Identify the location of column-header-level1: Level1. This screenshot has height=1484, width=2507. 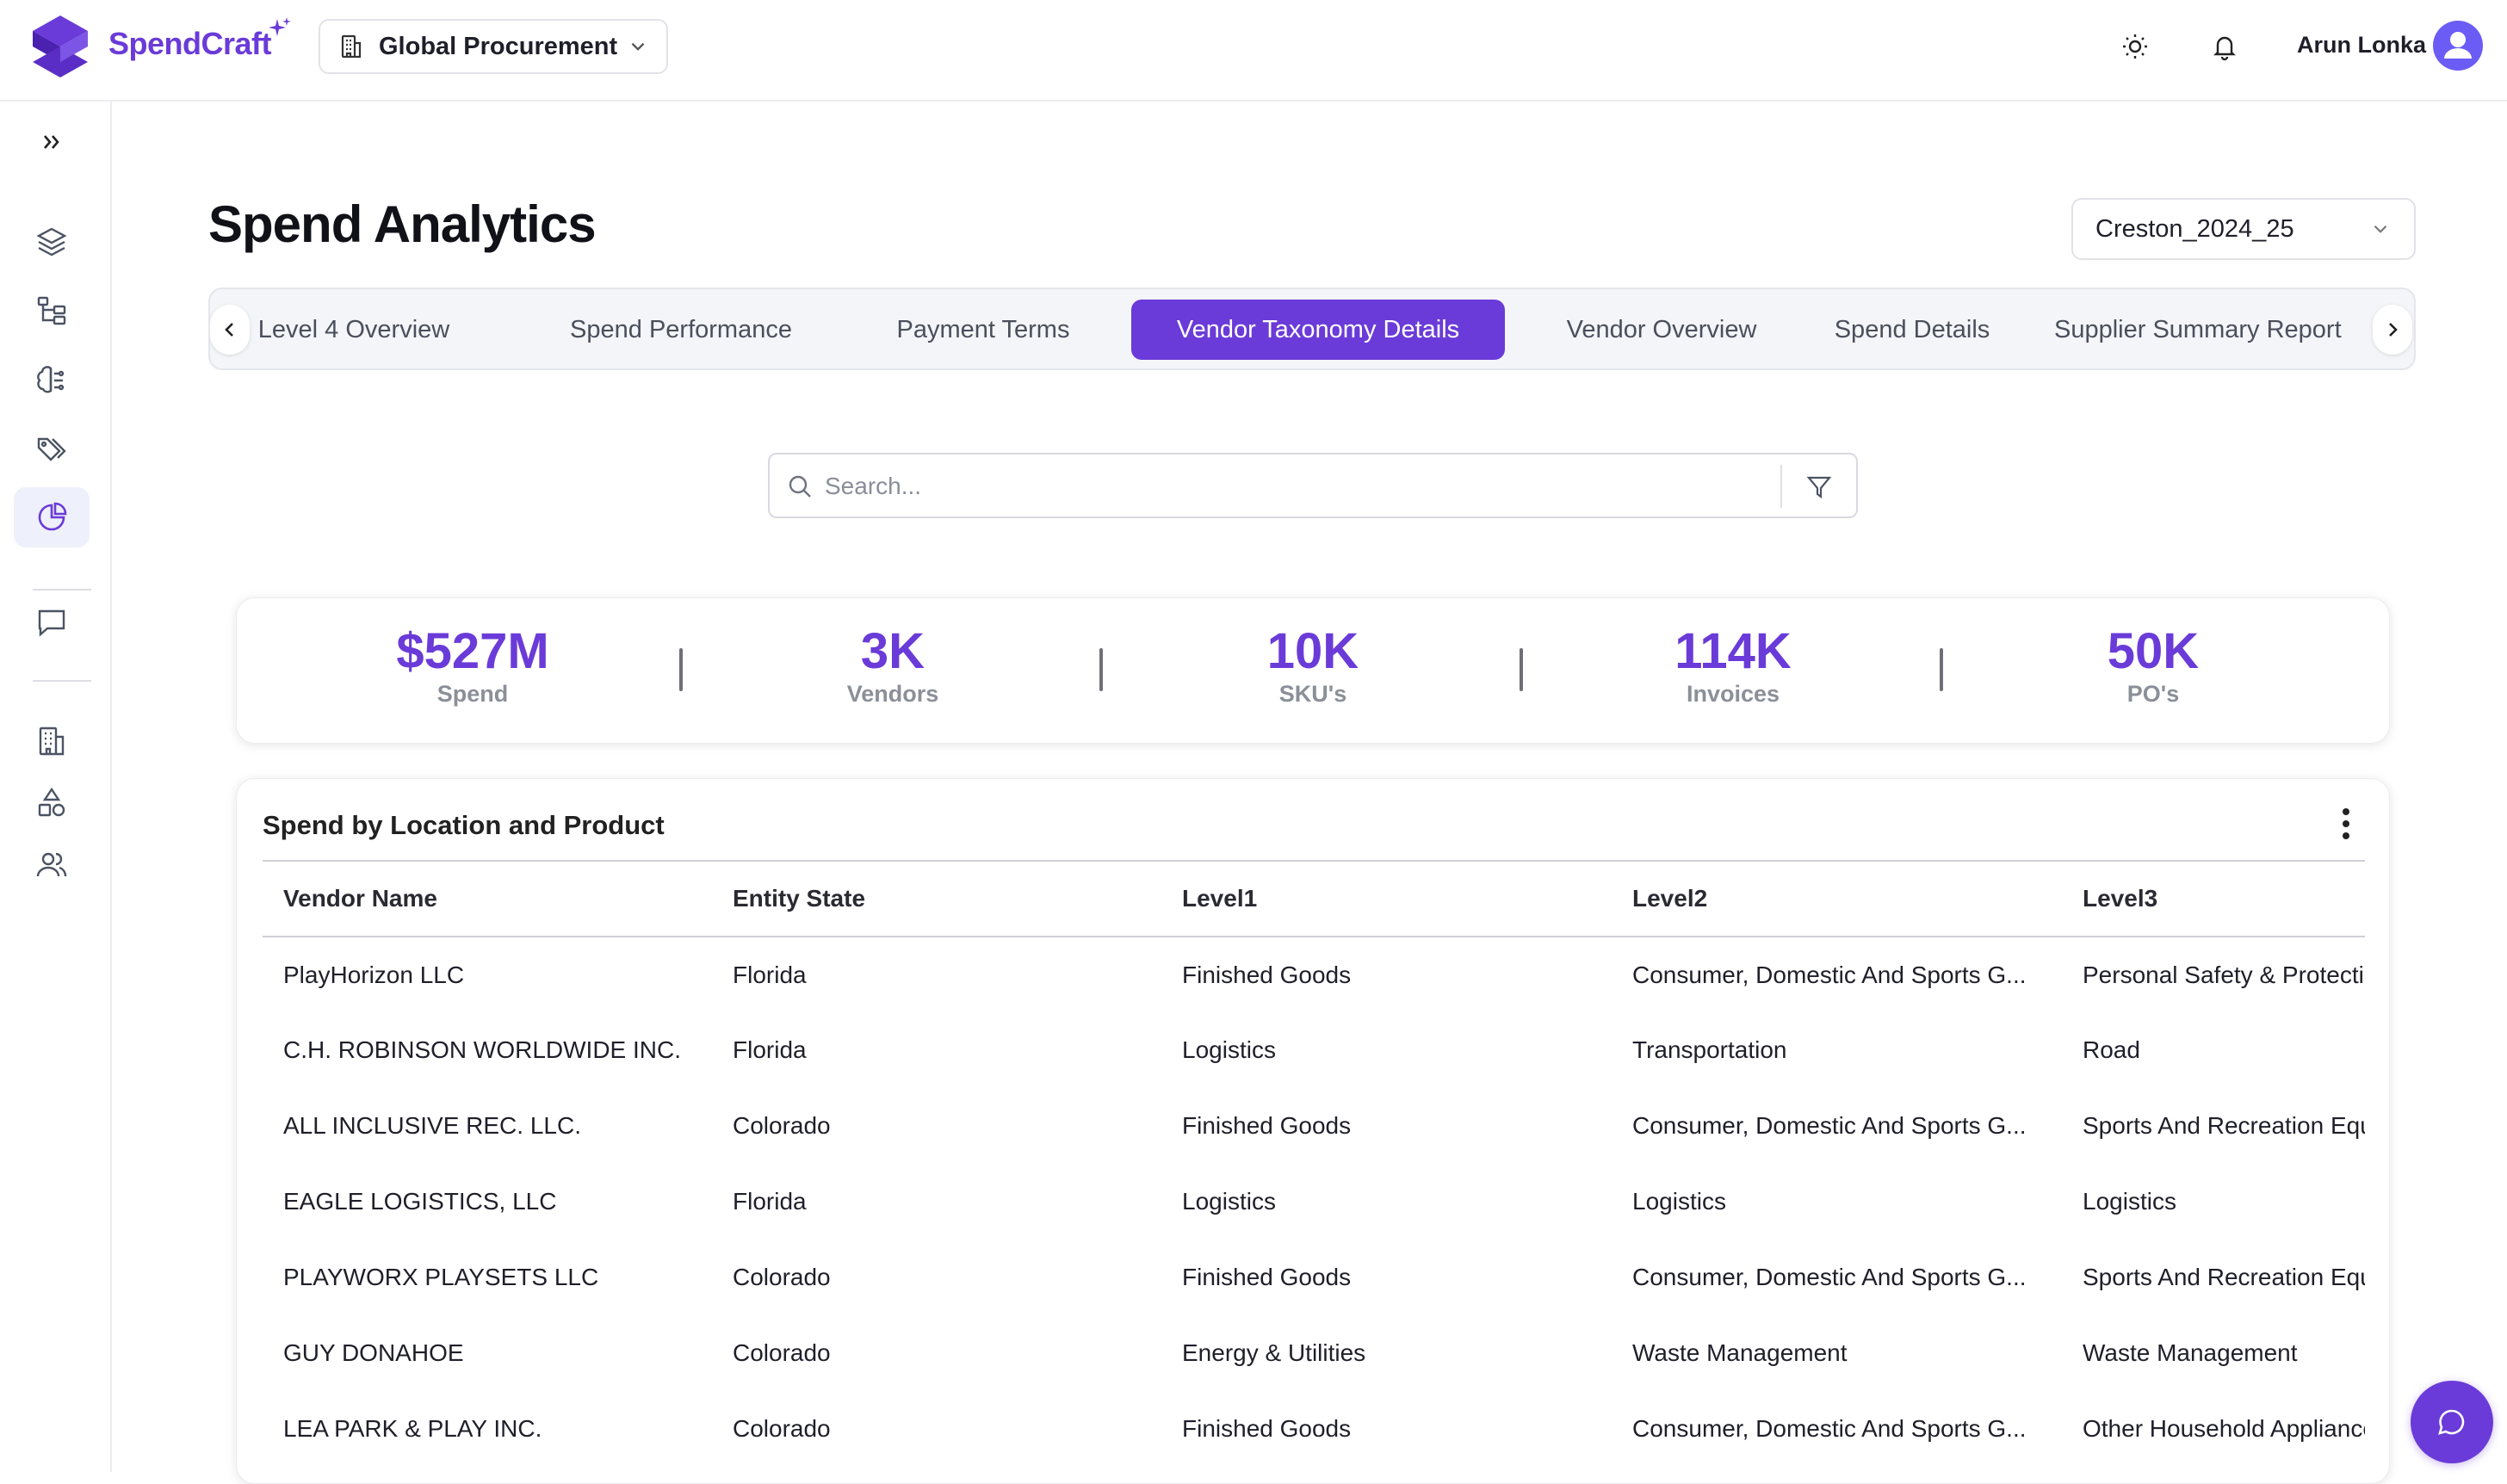
(1220, 898).